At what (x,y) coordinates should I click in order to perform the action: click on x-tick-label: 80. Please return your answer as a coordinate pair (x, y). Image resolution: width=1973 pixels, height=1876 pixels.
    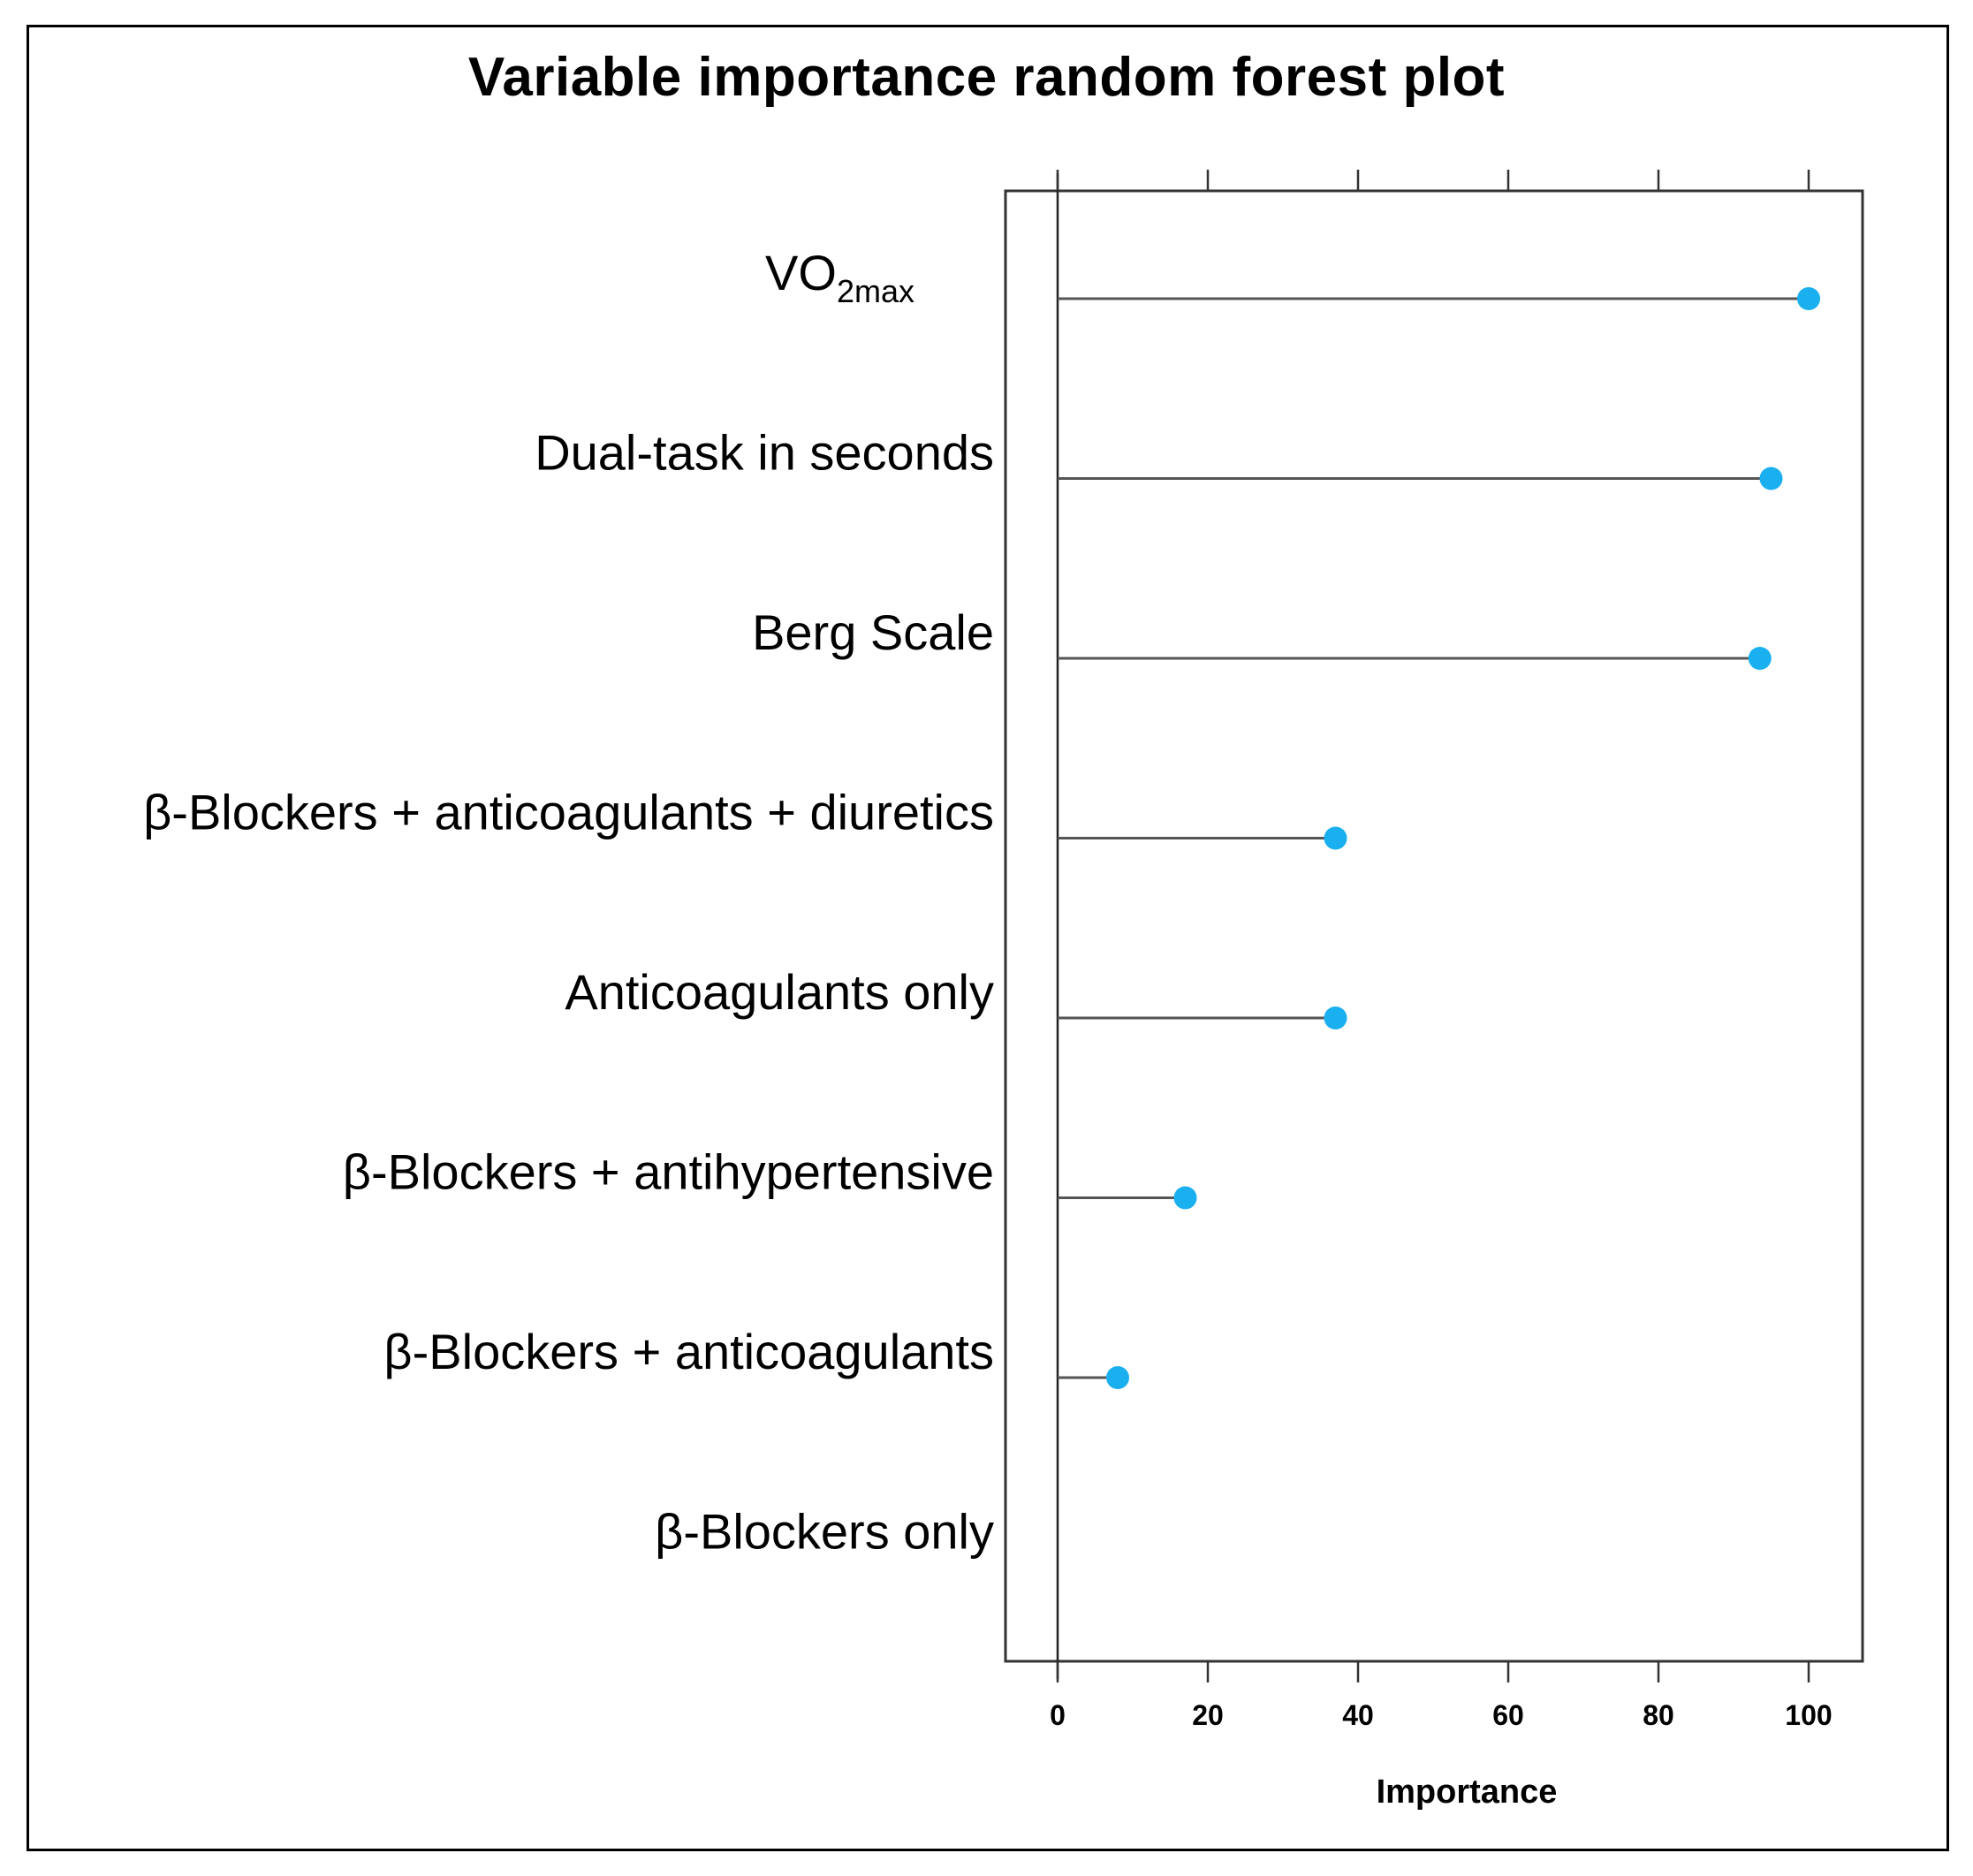
    Looking at the image, I should click on (1658, 1715).